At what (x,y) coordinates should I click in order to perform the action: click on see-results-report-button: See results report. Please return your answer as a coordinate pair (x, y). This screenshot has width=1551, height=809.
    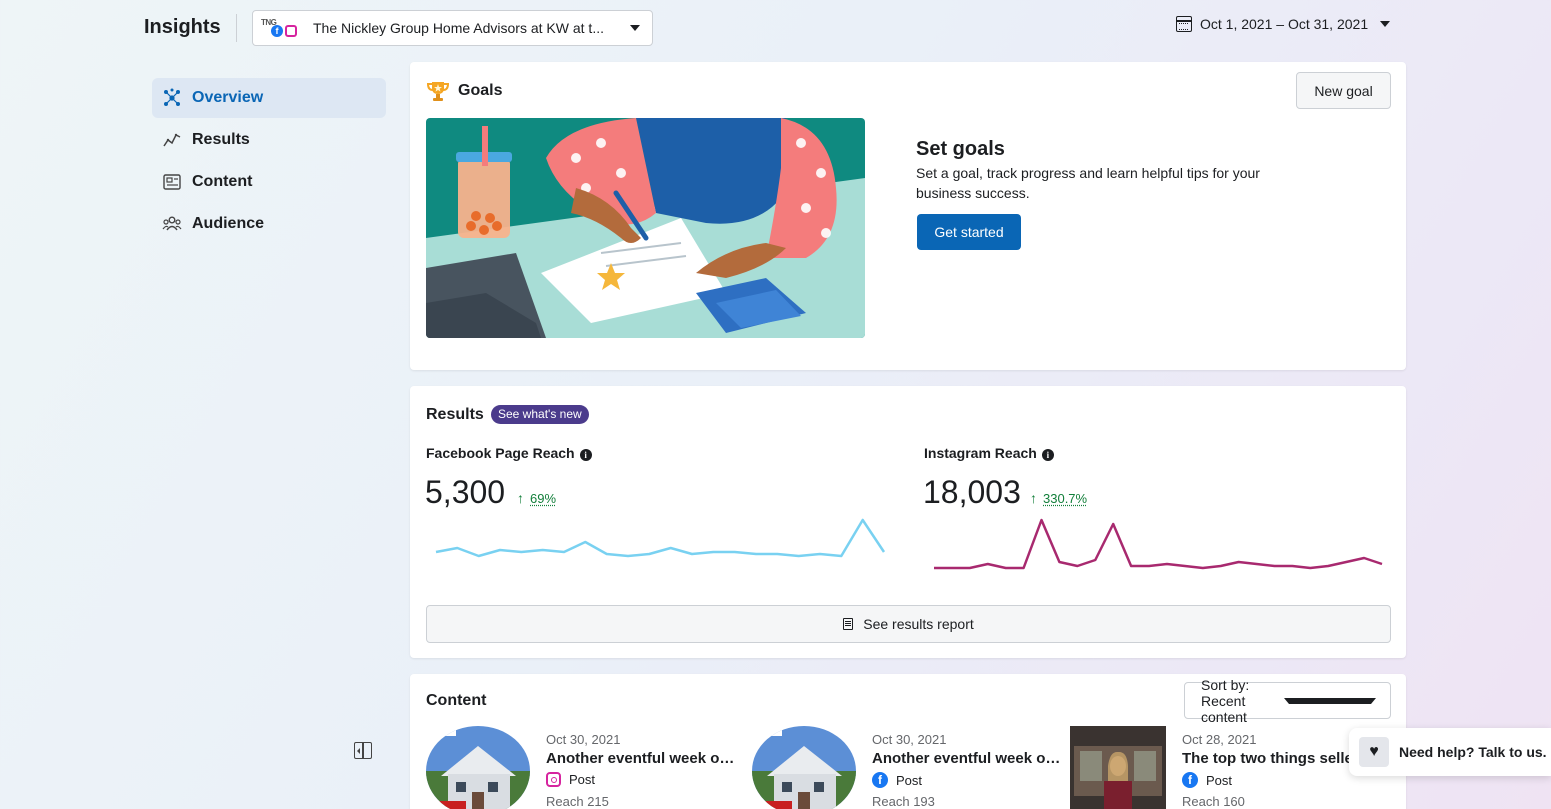
    Looking at the image, I should click on (908, 624).